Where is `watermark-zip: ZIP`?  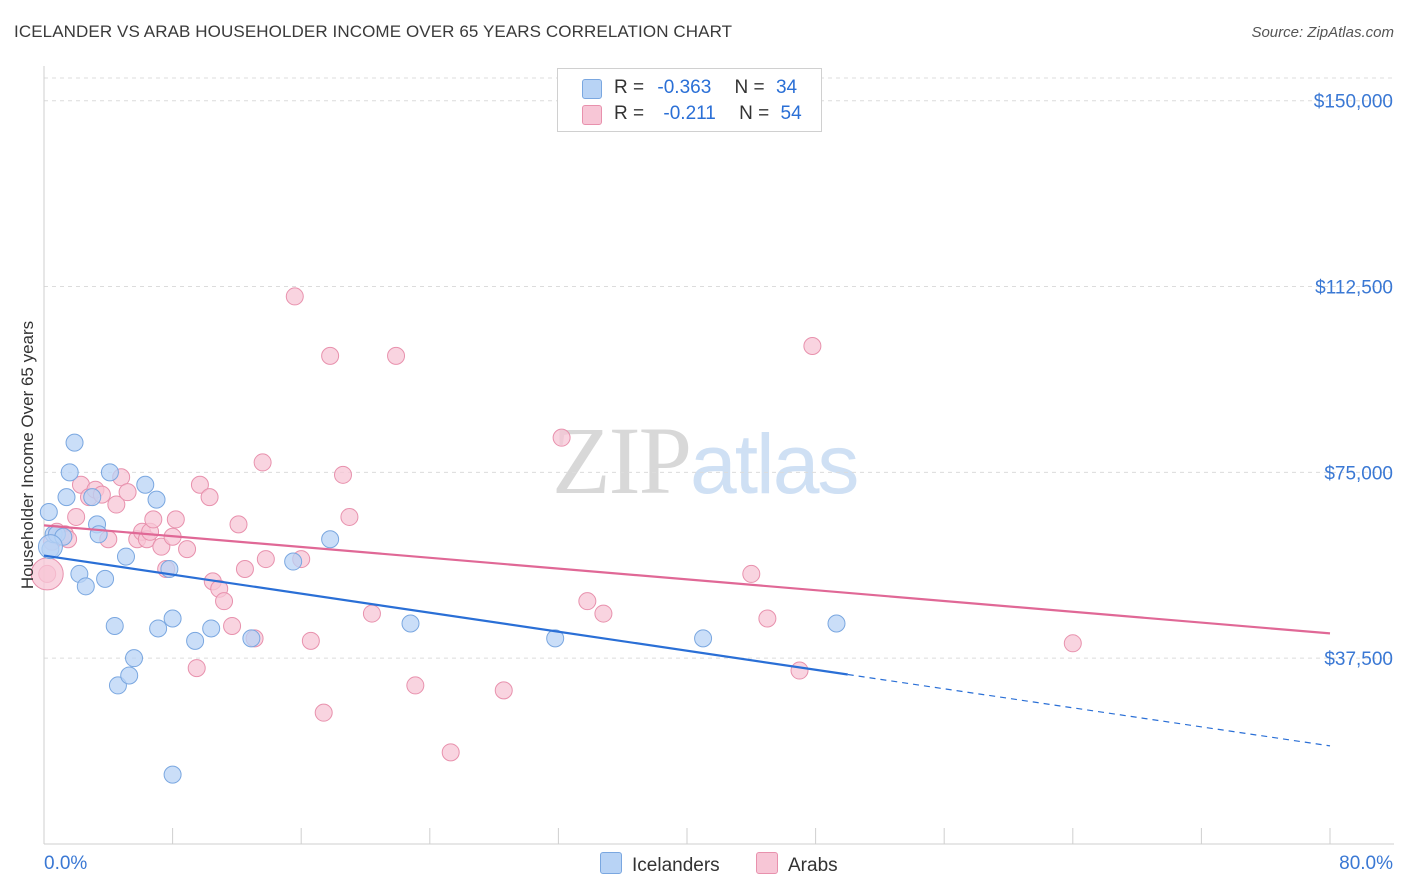 watermark-zip: ZIP is located at coordinates (622, 460).